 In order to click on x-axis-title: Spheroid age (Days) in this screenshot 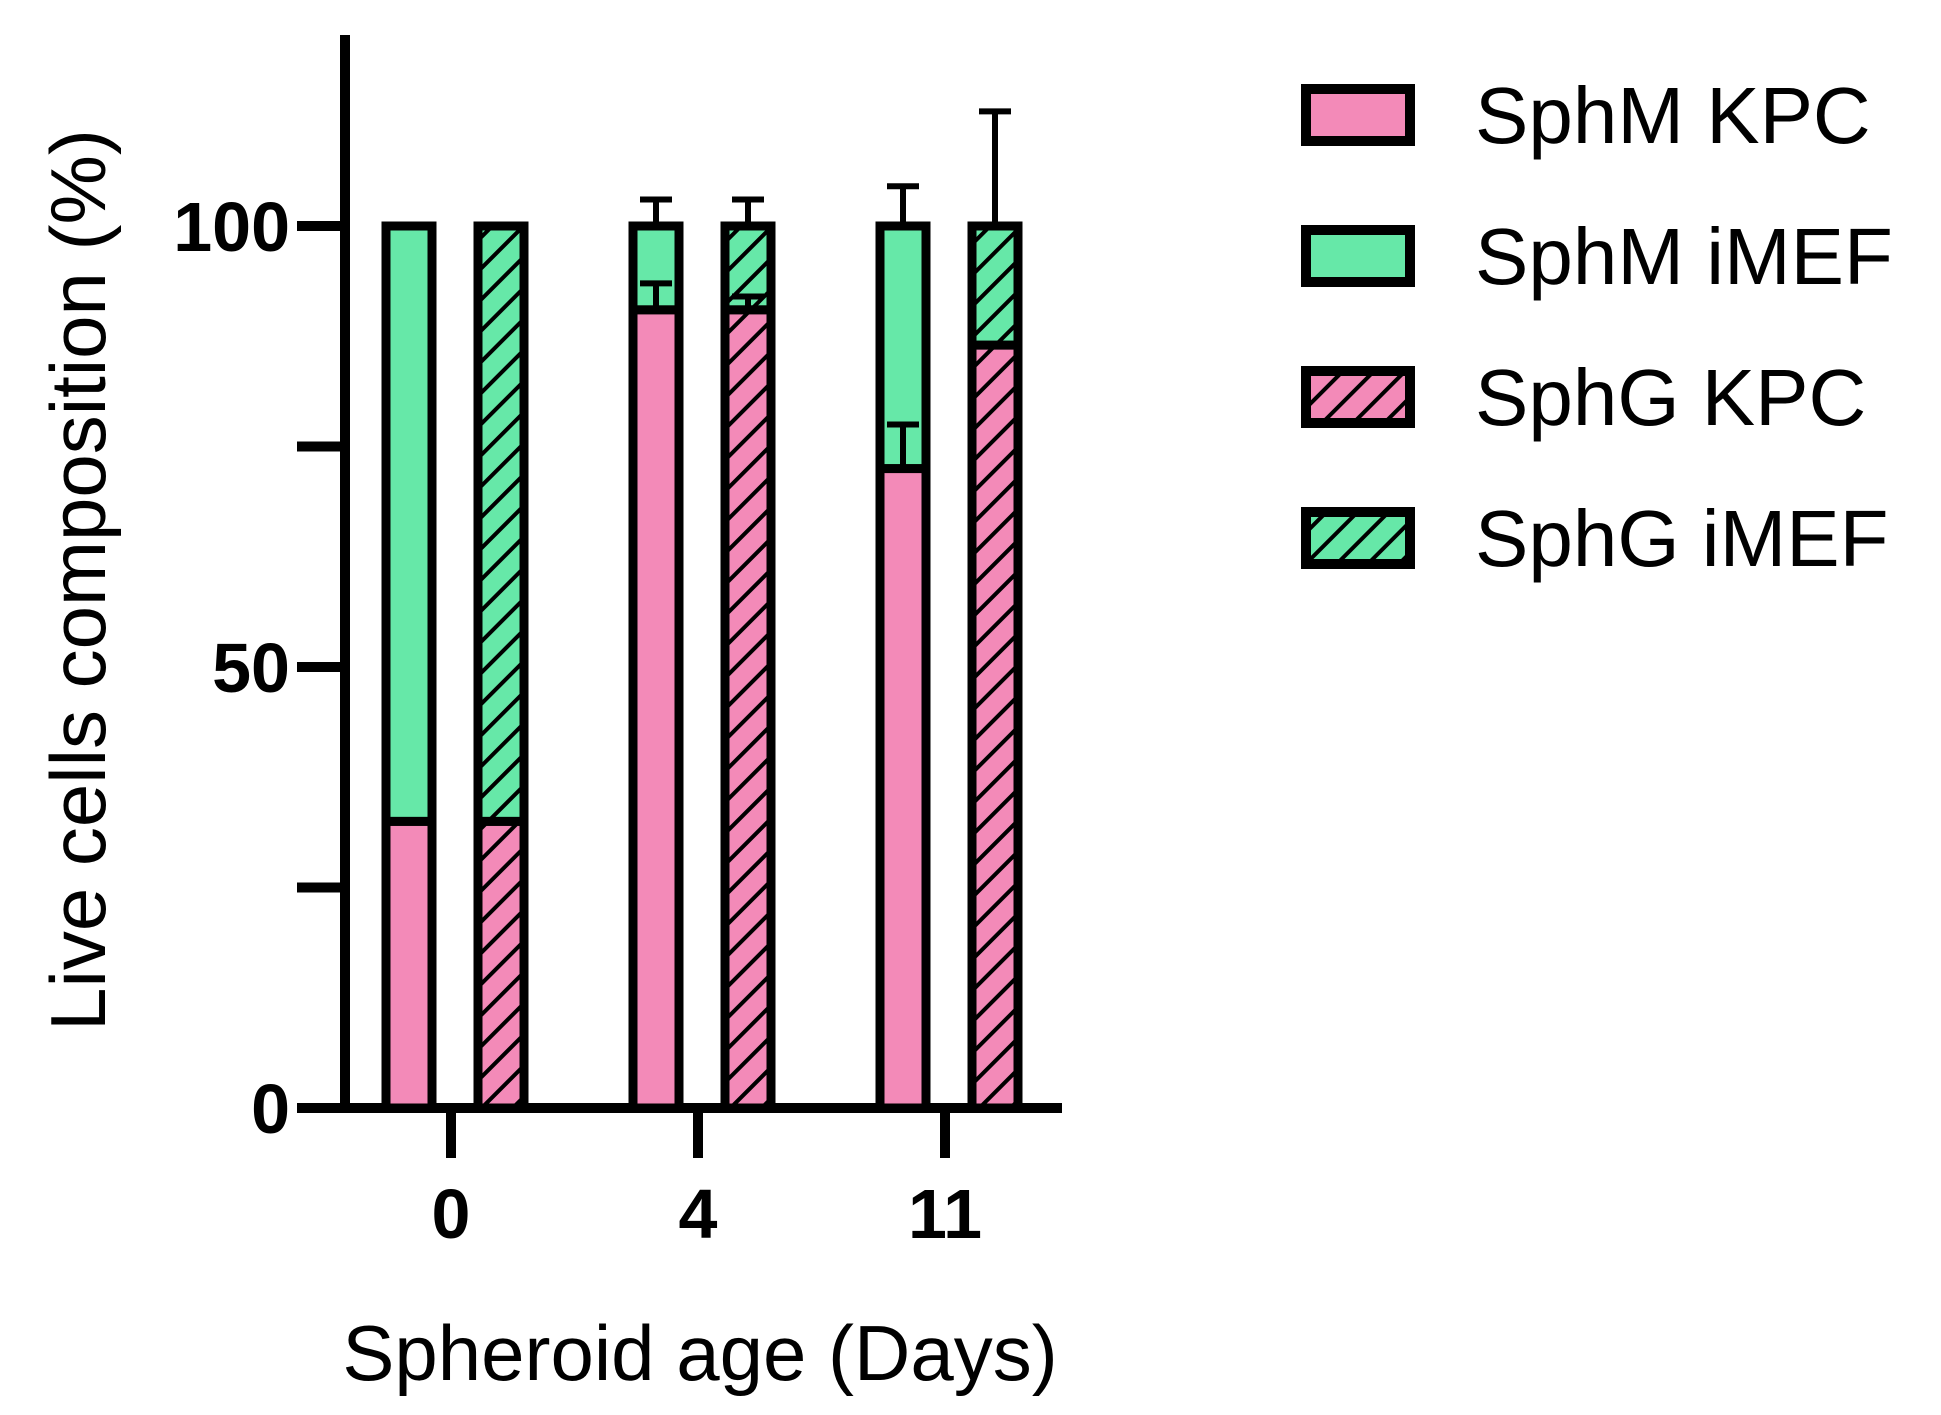, I will do `click(699, 1353)`.